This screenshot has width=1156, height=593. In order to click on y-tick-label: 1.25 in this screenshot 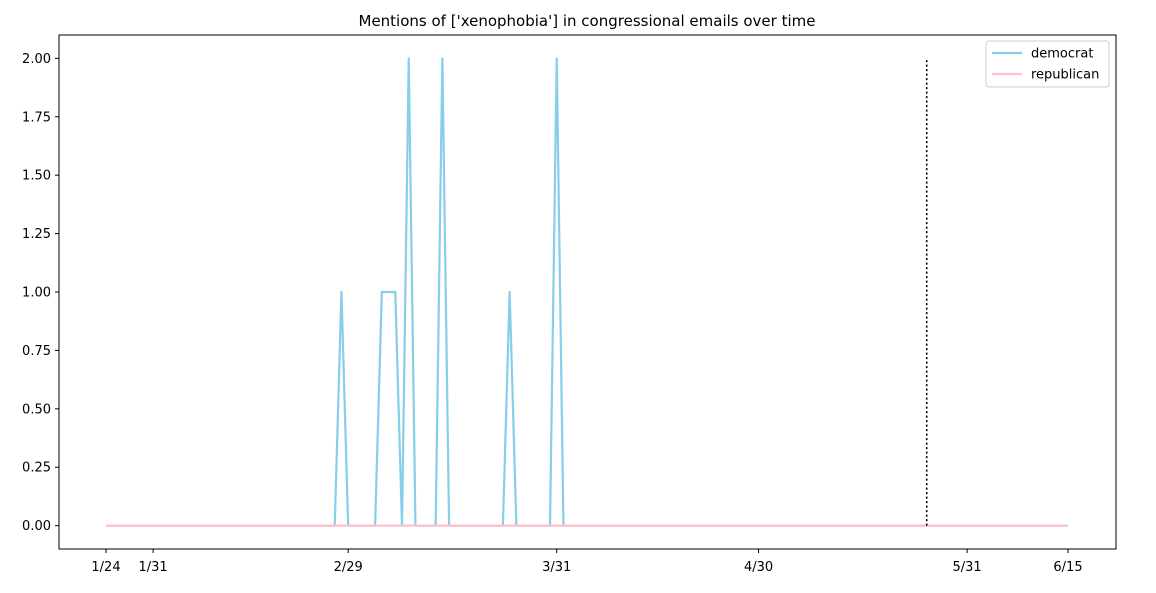, I will do `click(36, 234)`.